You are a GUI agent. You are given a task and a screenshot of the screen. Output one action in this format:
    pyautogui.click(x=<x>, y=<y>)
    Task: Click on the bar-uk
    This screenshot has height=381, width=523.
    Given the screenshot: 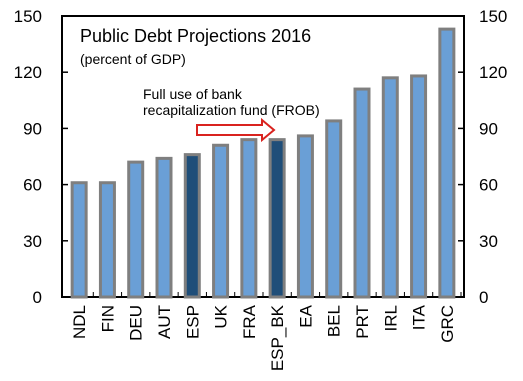 What is the action you would take?
    pyautogui.click(x=221, y=221)
    